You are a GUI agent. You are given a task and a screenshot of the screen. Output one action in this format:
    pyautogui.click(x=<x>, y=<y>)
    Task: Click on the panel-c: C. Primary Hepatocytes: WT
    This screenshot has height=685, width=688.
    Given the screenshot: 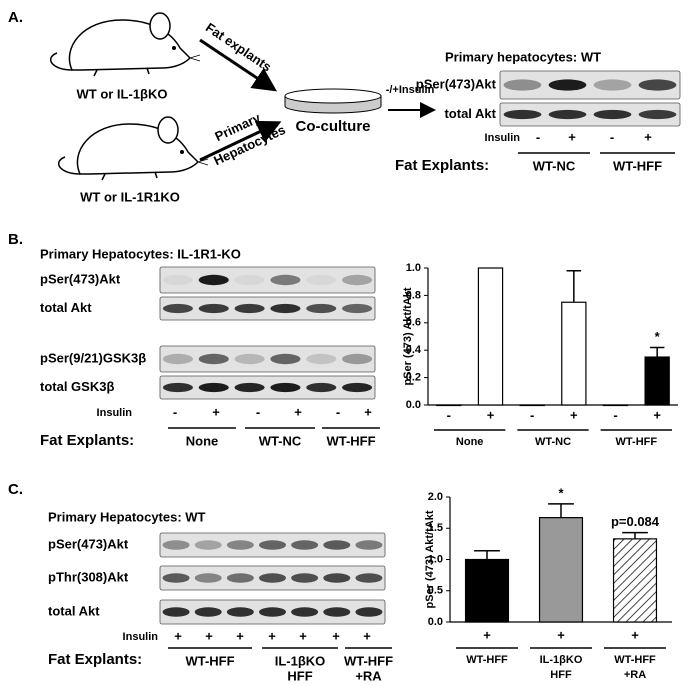 What is the action you would take?
    pyautogui.click(x=107, y=502)
    